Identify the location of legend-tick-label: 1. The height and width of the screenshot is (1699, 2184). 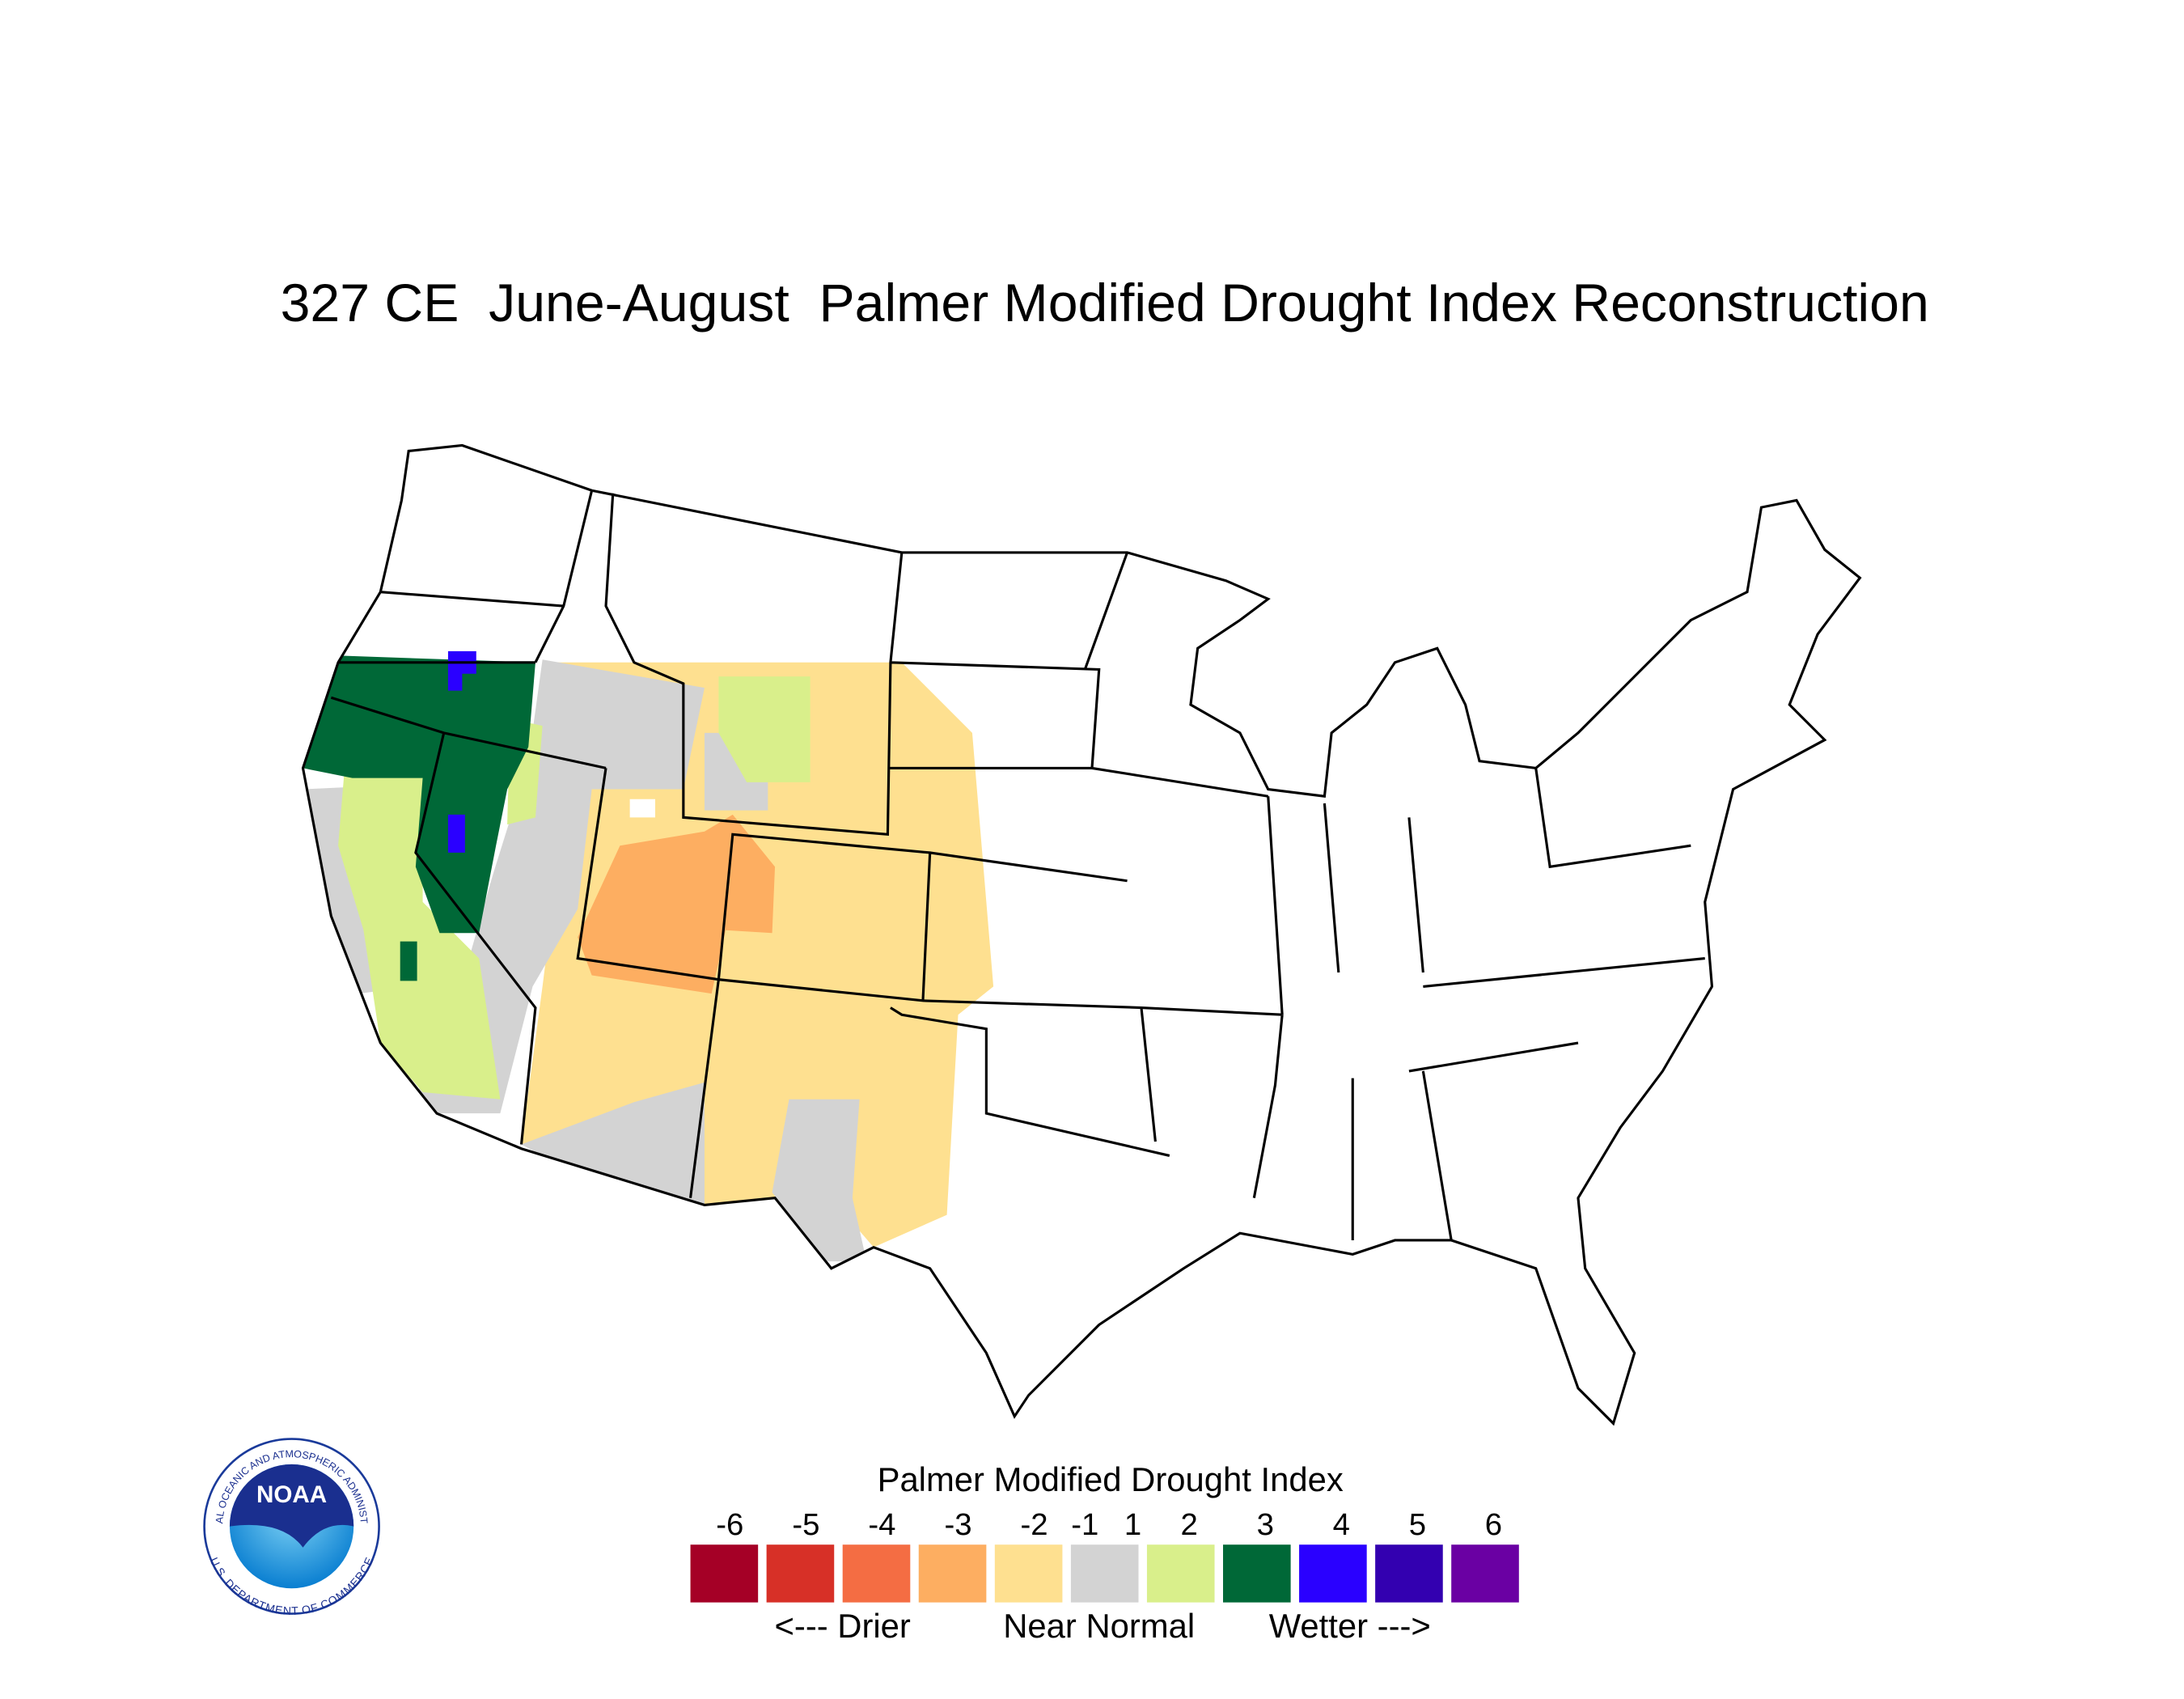
(1132, 1524).